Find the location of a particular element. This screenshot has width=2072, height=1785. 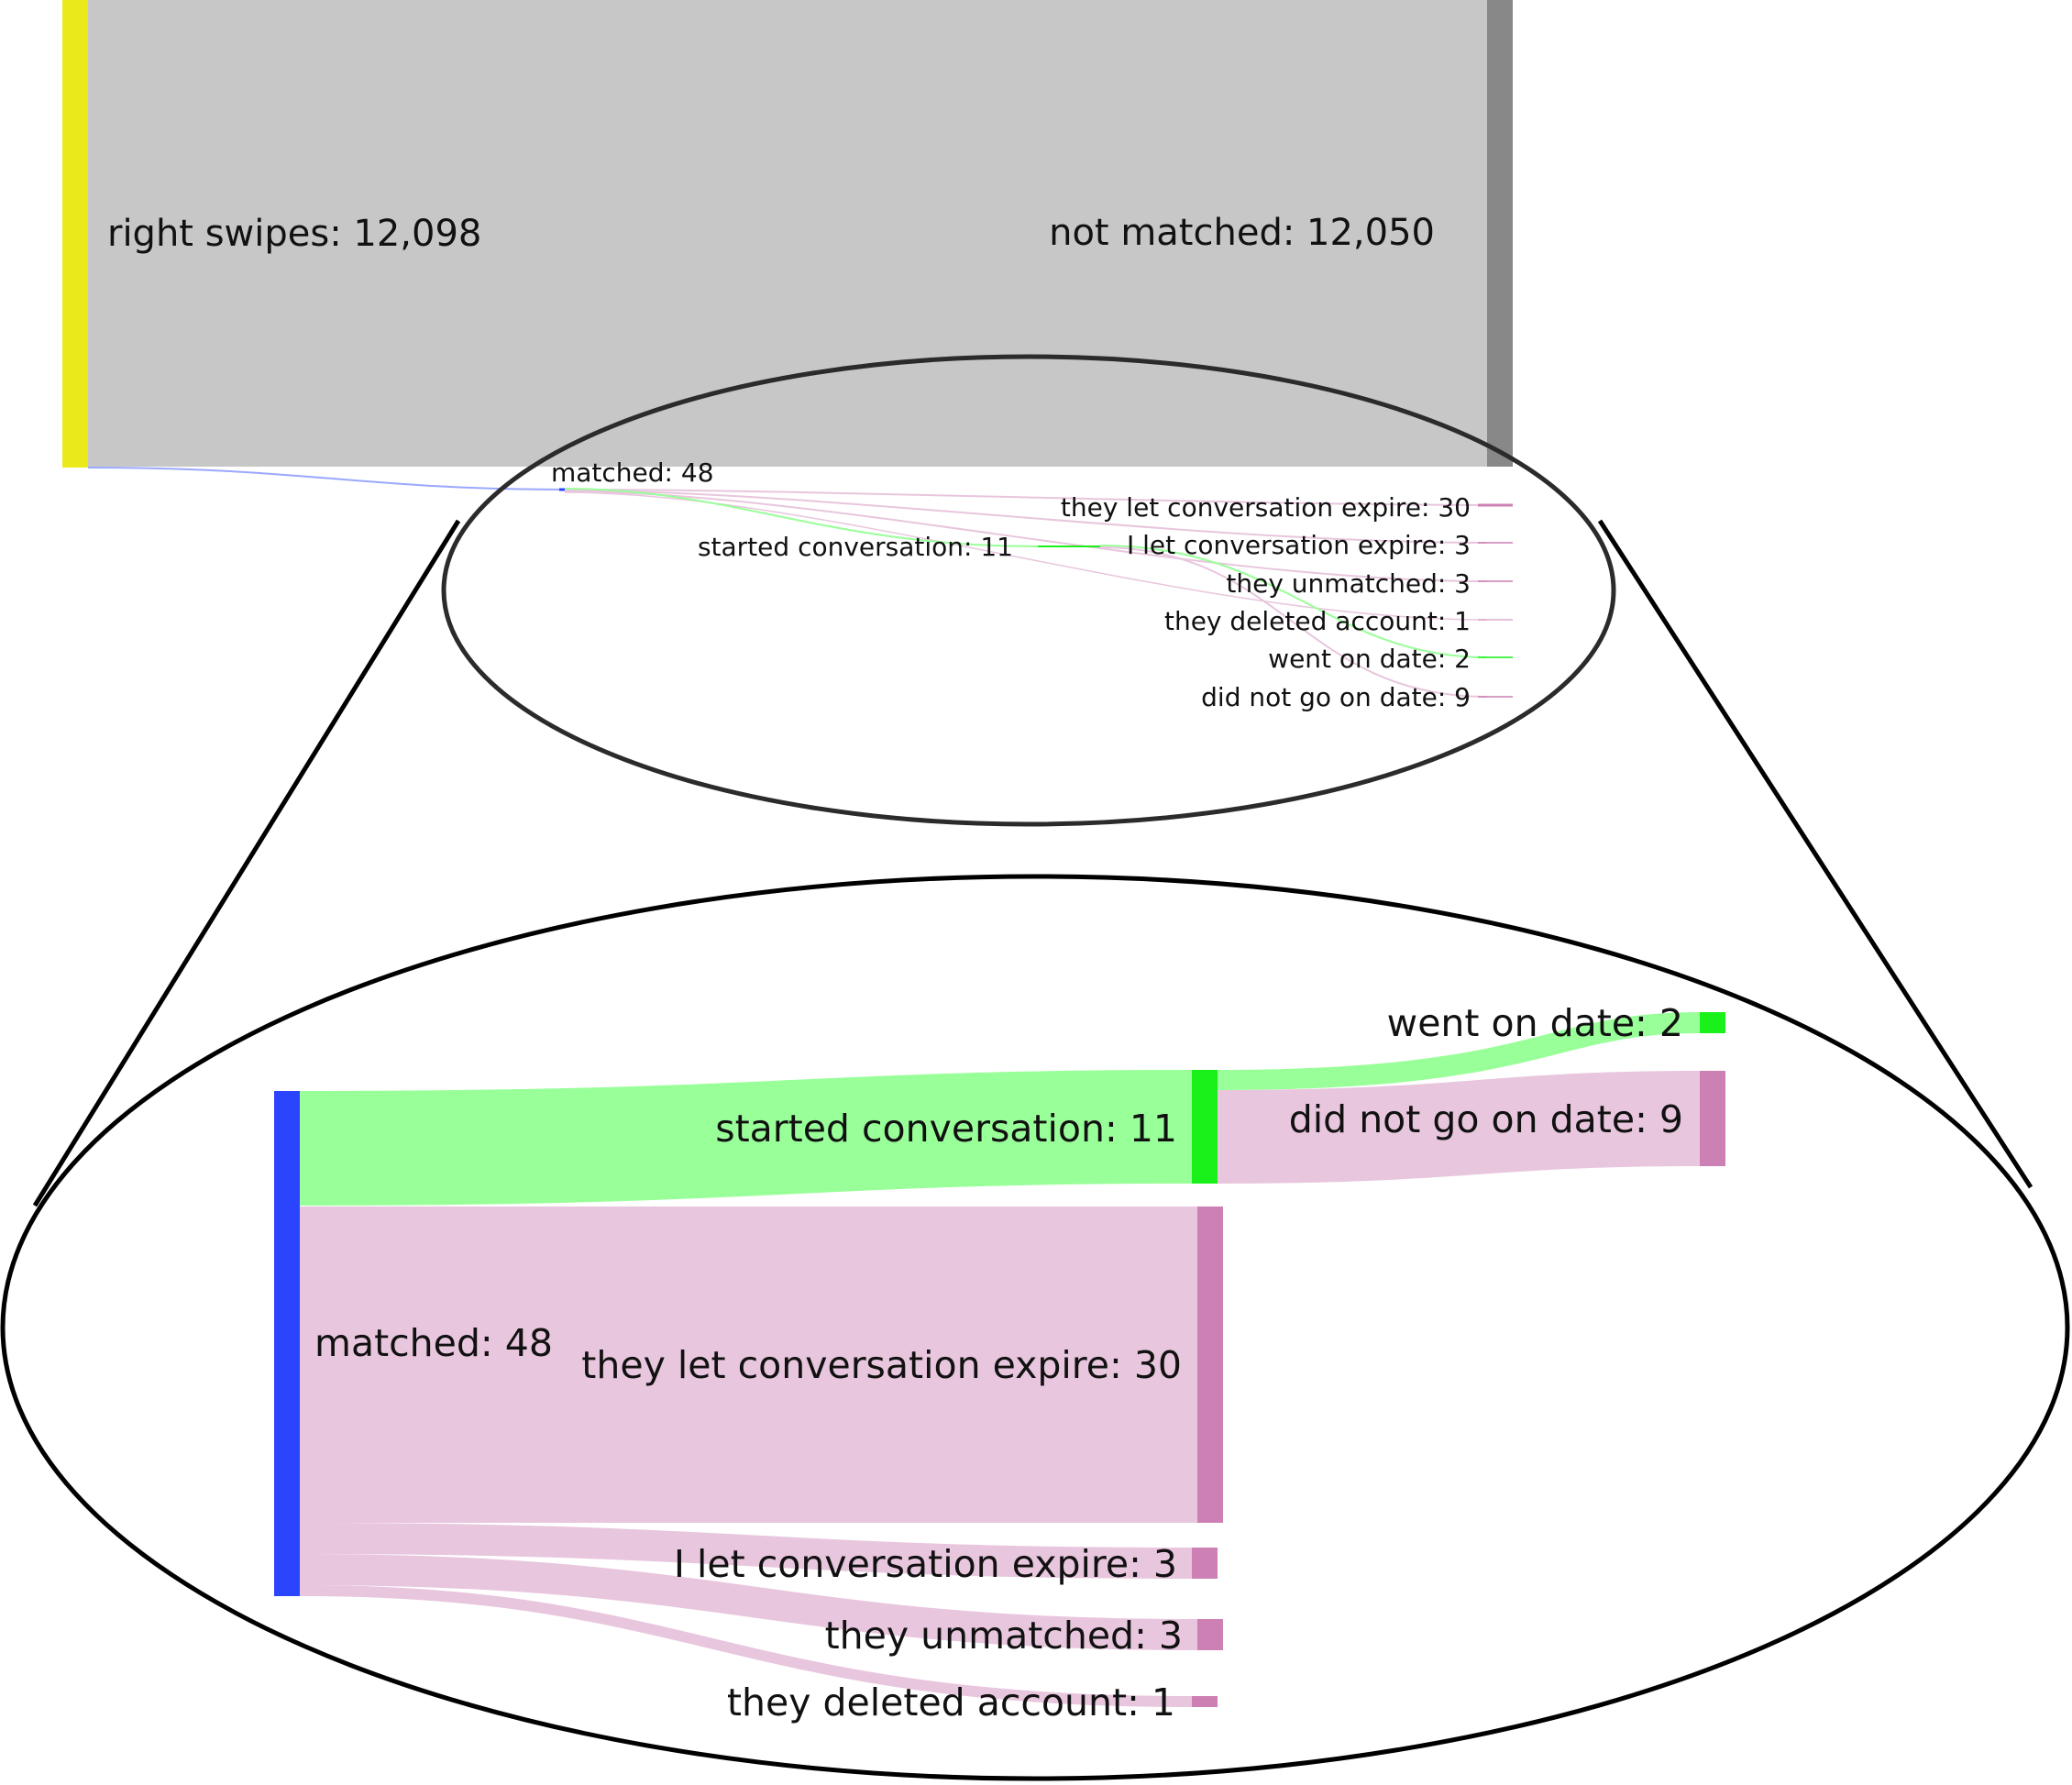

zoom-label-did-not-go: did not go on date: 9 is located at coordinates (1486, 1119).